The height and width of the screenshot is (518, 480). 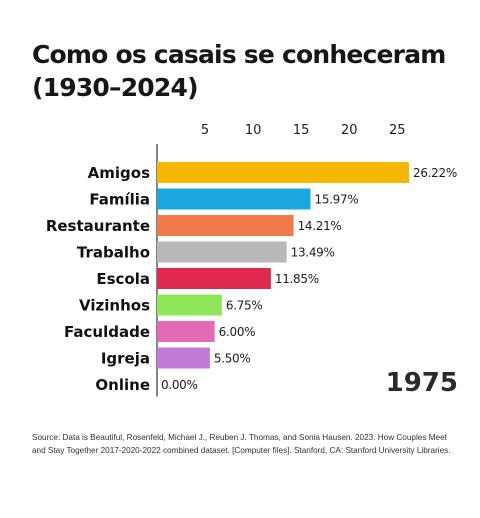 What do you see at coordinates (119, 173) in the screenshot?
I see `category-label: Amigos` at bounding box center [119, 173].